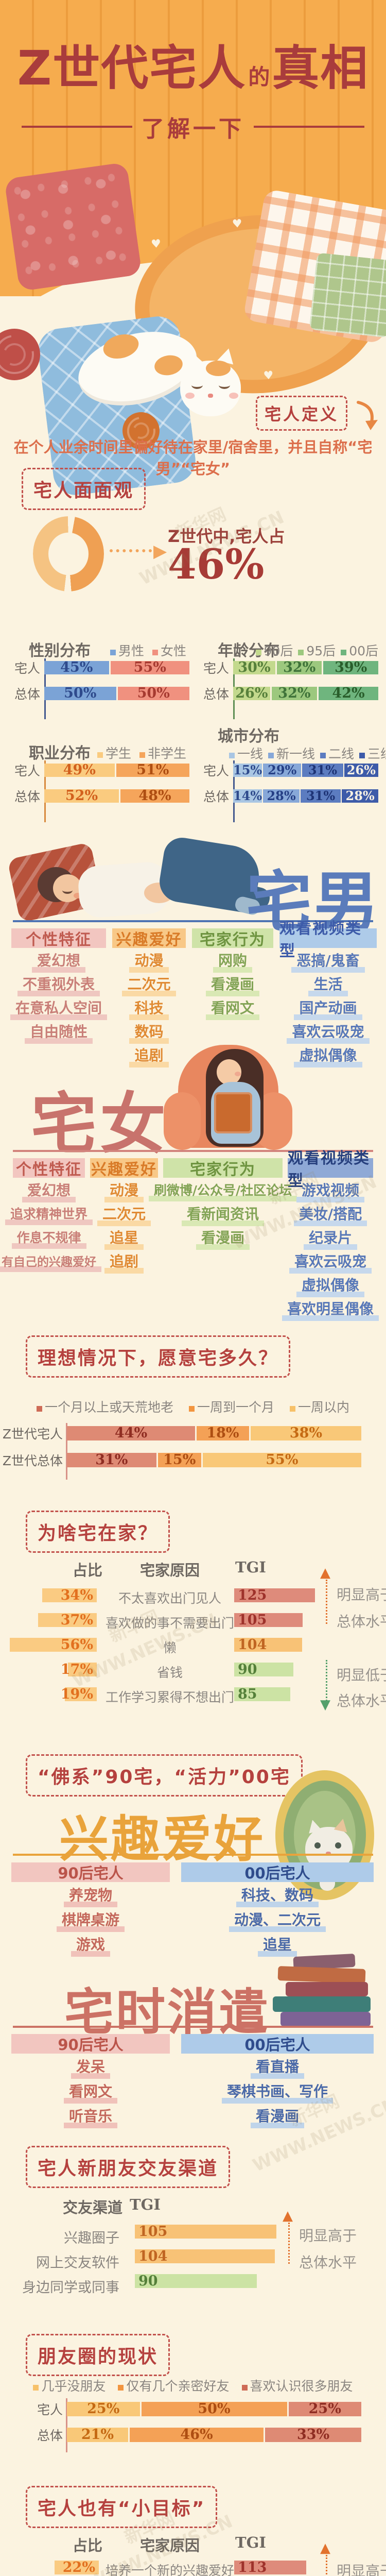  What do you see at coordinates (291, 796) in the screenshot?
I see `city-row-total: 总体 14% 28% 31% 28%` at bounding box center [291, 796].